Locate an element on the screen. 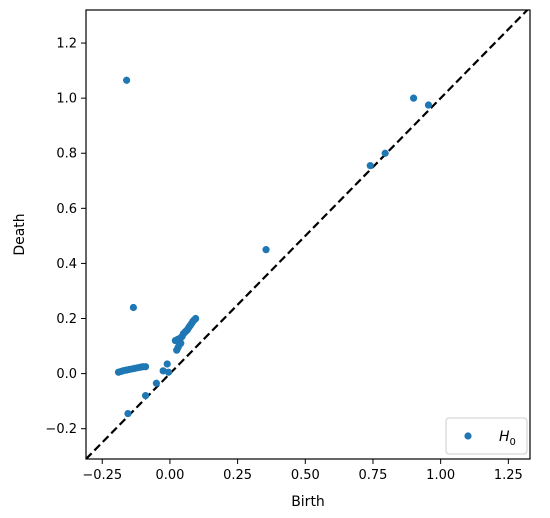 The image size is (550, 518). y-tick-label: 1.0 is located at coordinates (66, 99).